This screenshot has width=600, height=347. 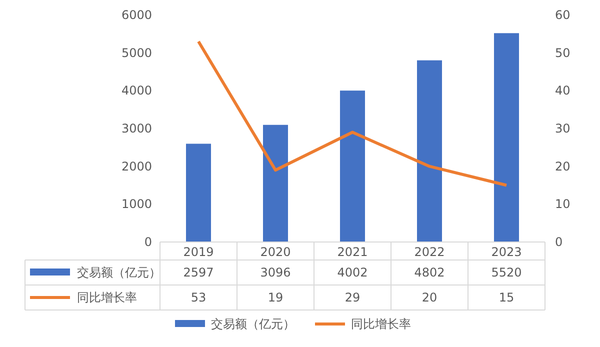 I want to click on legend-label: 交易额（亿元）, so click(x=119, y=273).